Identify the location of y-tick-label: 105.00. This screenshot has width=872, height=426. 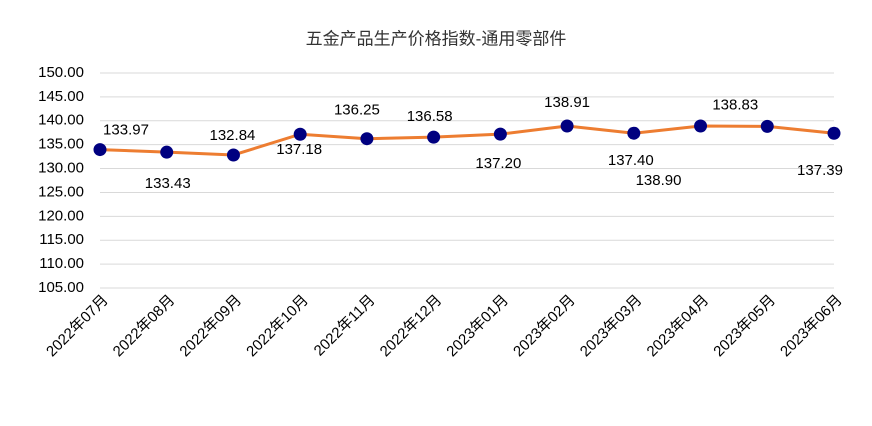
(61, 287).